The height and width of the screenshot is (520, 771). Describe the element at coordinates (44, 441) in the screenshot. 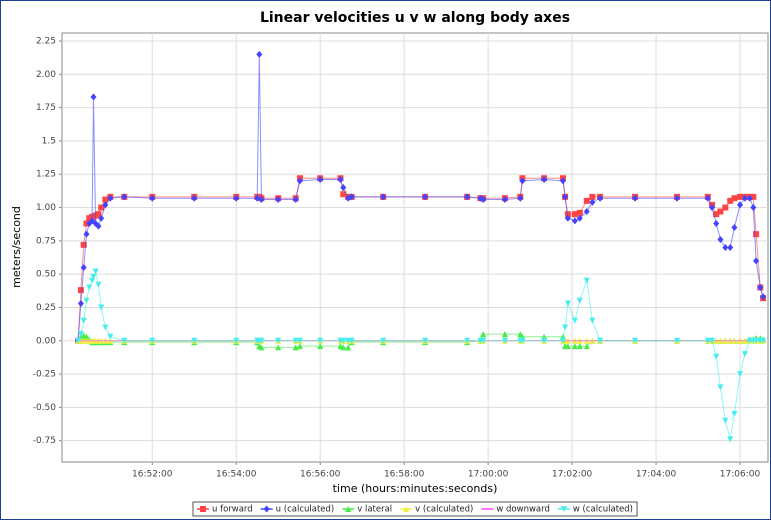

I see `y-tick-label: -0.75` at that location.